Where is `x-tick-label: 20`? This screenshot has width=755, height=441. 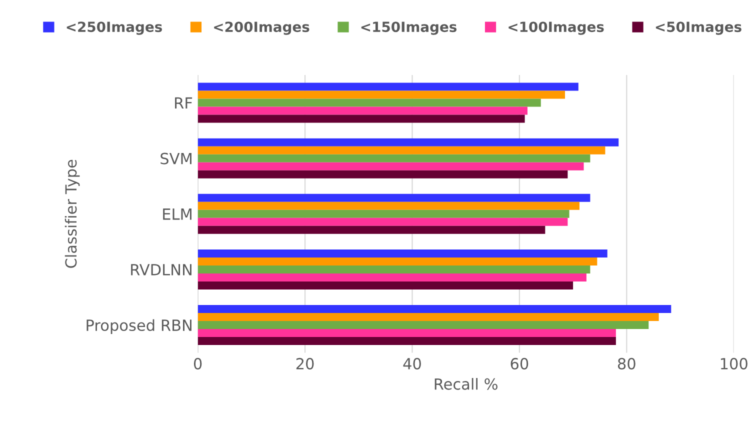 x-tick-label: 20 is located at coordinates (305, 364).